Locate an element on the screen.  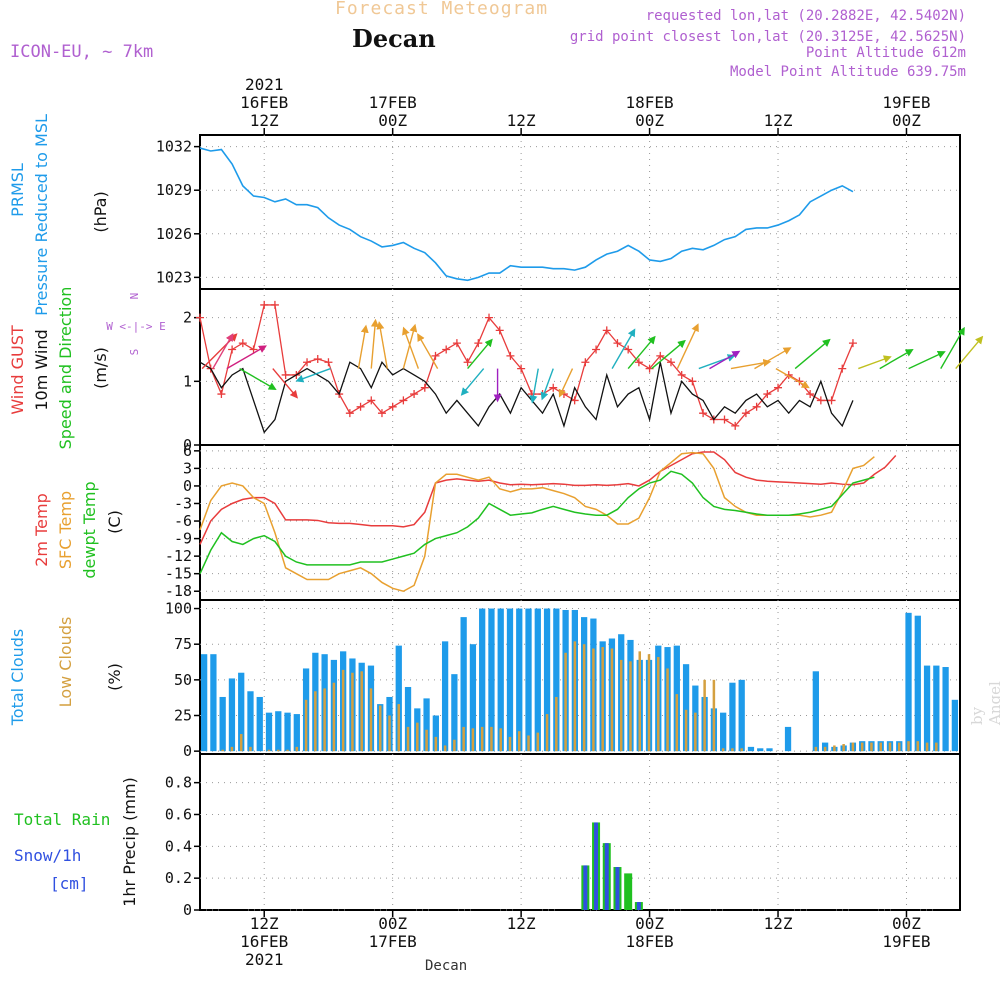
snow-label: Snow/1h is located at coordinates (47, 855).